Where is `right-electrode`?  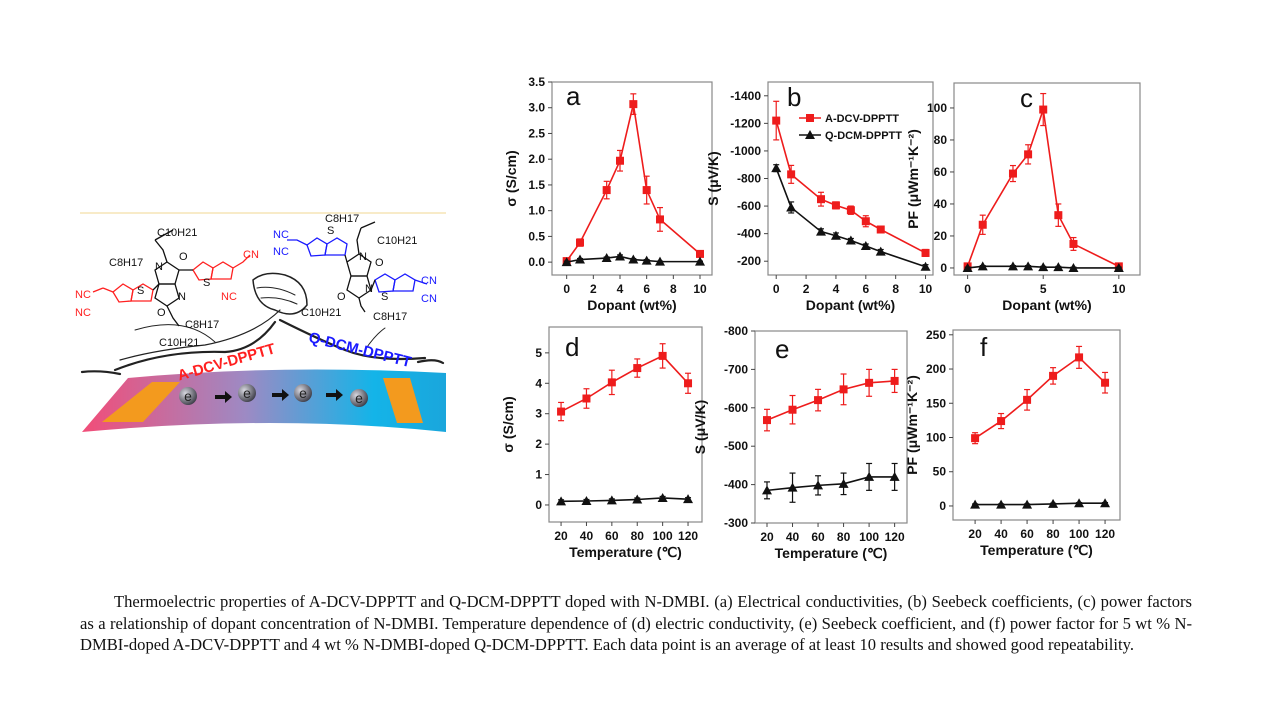 right-electrode is located at coordinates (403, 400).